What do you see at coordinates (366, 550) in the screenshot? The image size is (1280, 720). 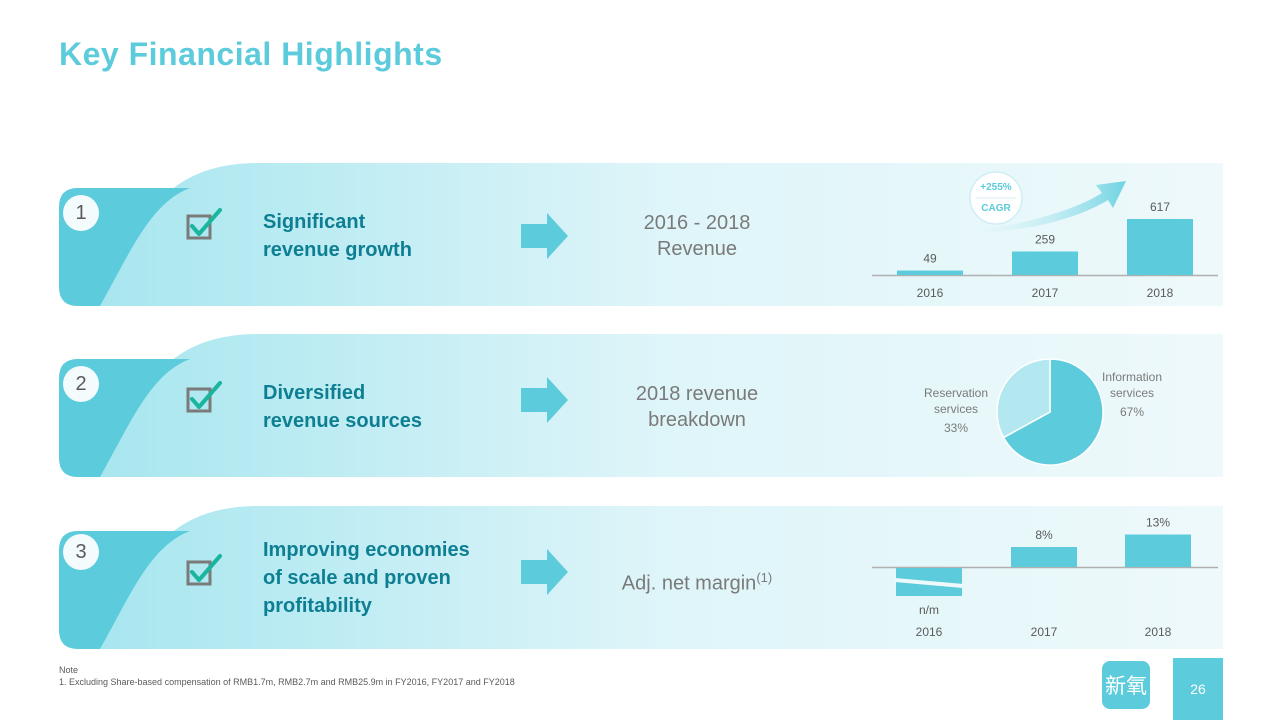 I see `heading-line: Improving economies` at bounding box center [366, 550].